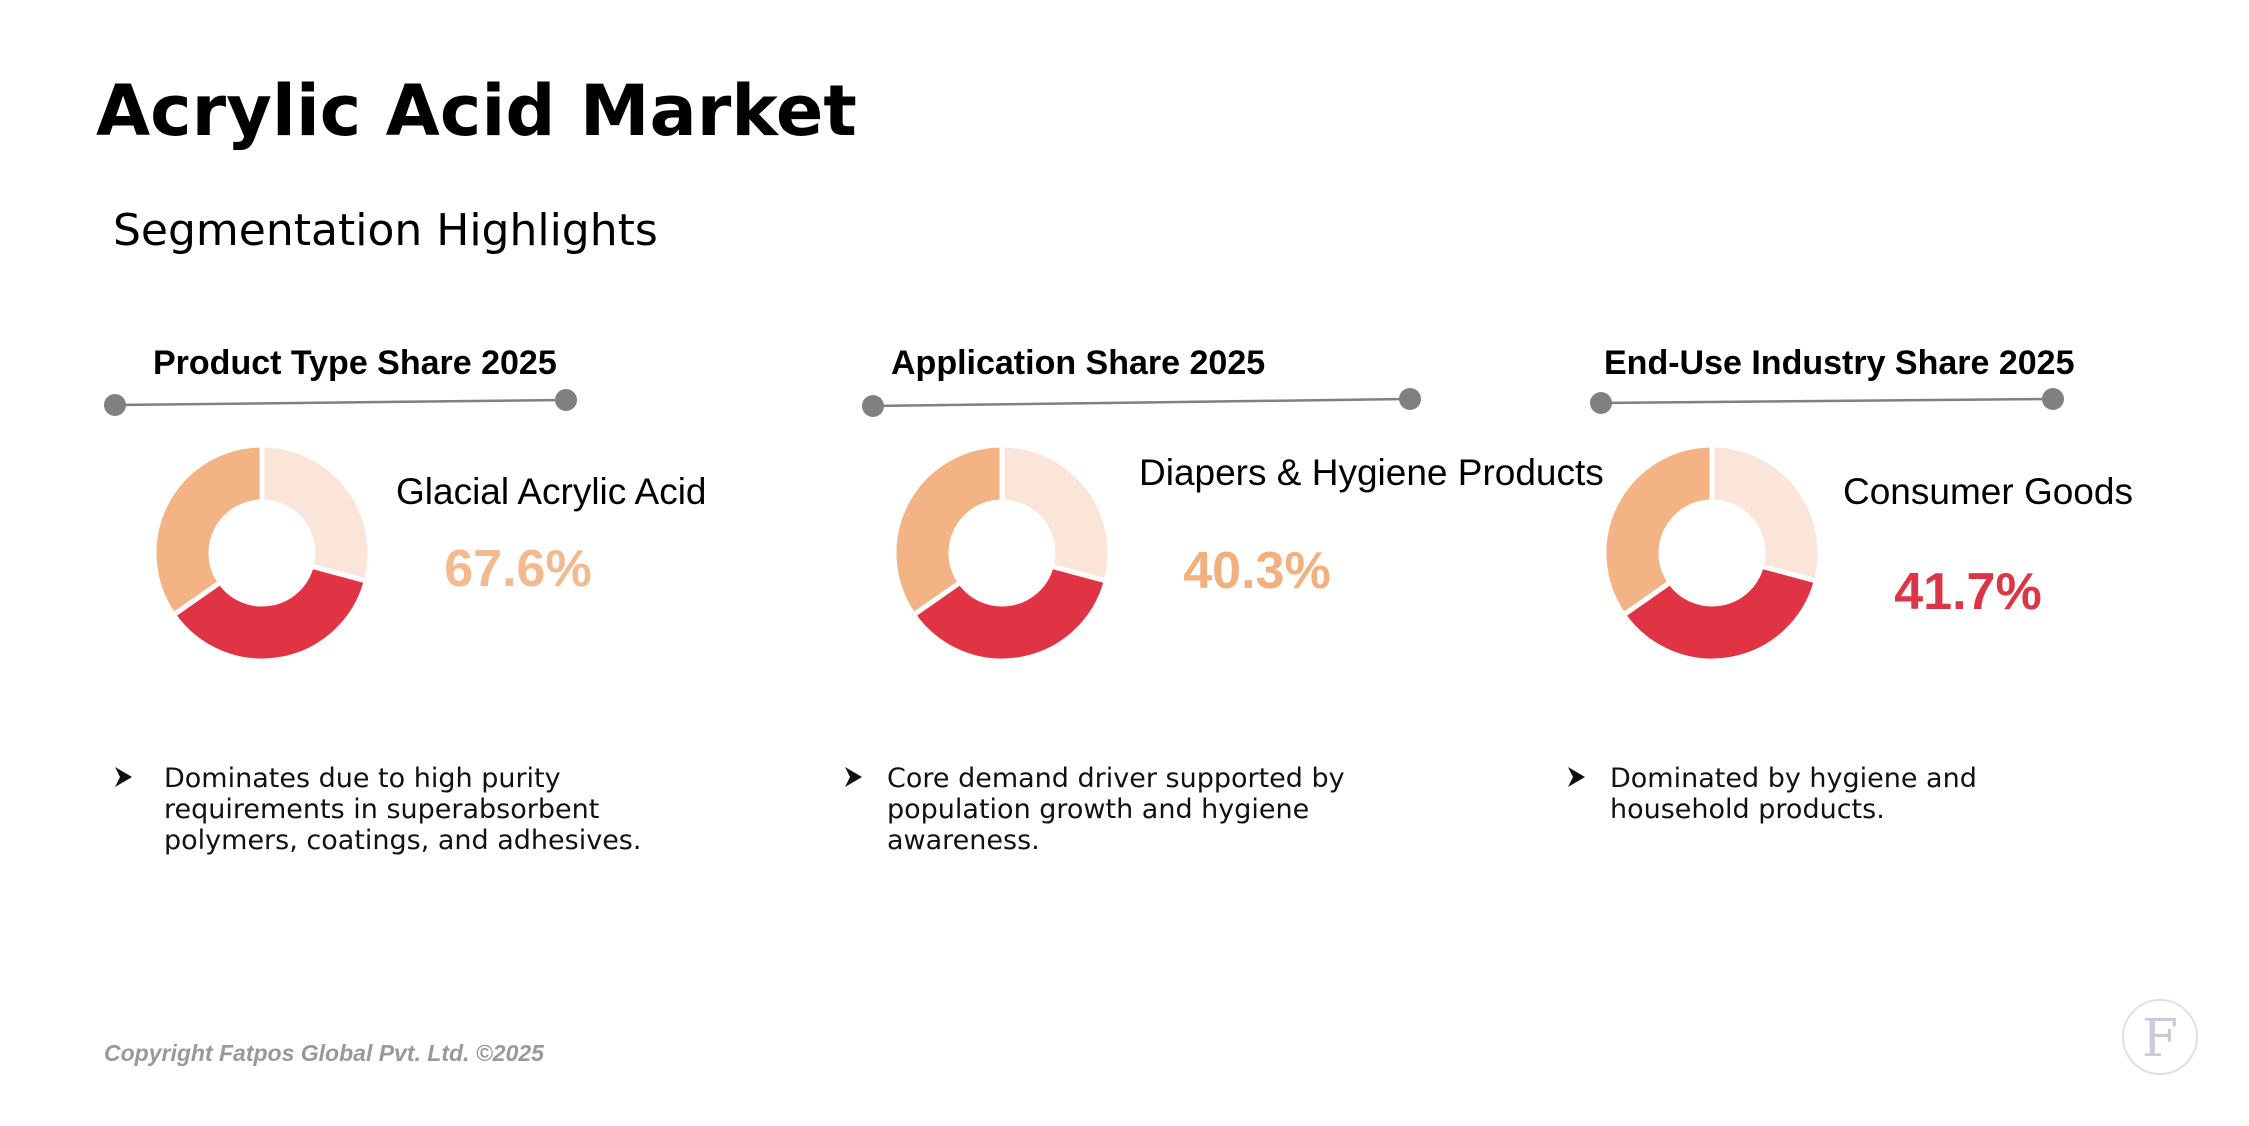 The height and width of the screenshot is (1126, 2249). What do you see at coordinates (1747, 809) in the screenshot?
I see `bullet-text: household products.` at bounding box center [1747, 809].